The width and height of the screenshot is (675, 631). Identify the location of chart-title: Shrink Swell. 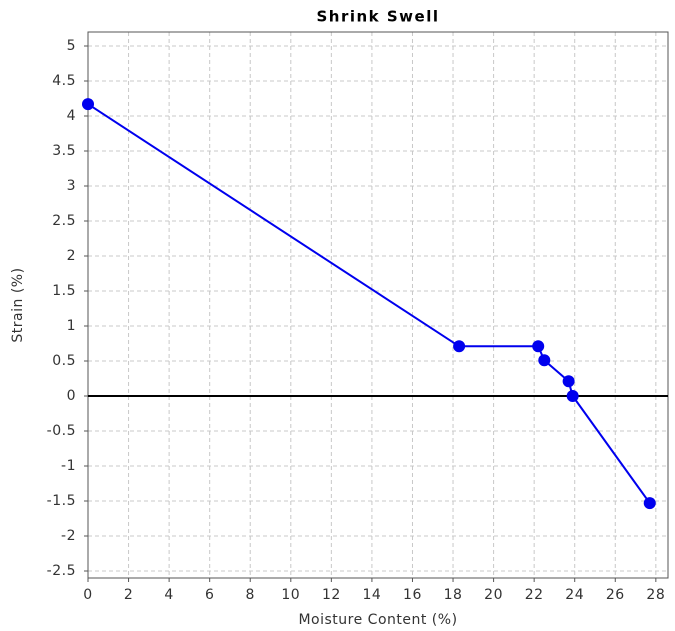
(377, 17).